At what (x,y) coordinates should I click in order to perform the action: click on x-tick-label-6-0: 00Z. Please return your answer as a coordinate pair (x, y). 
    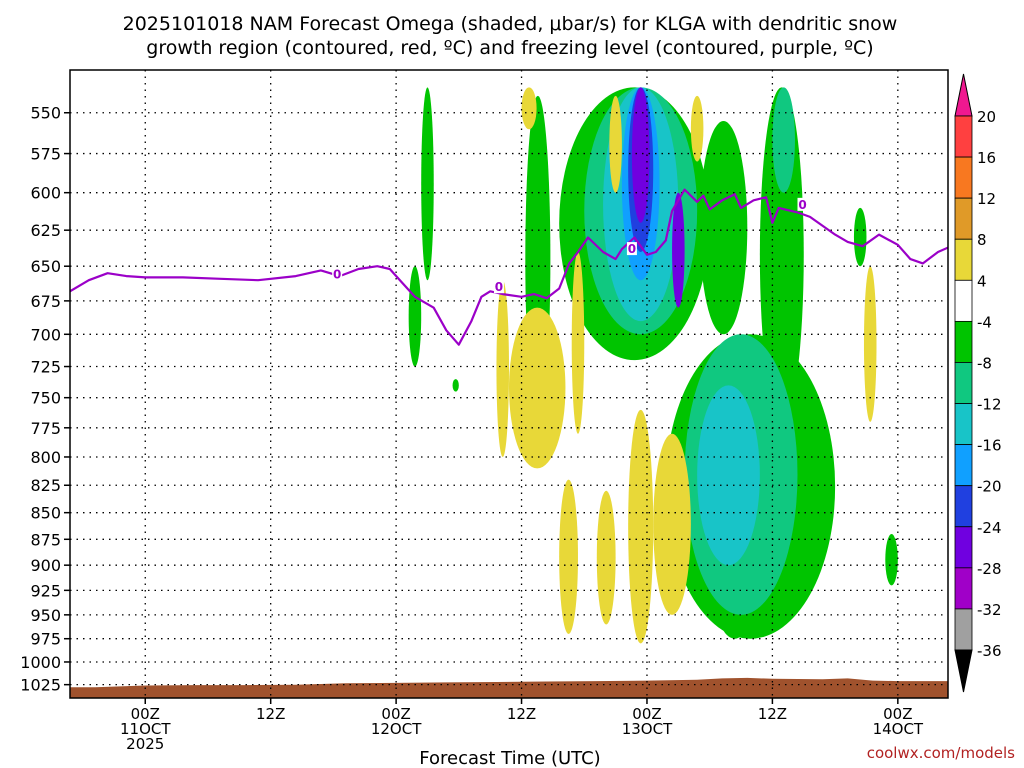
    Looking at the image, I should click on (897, 714).